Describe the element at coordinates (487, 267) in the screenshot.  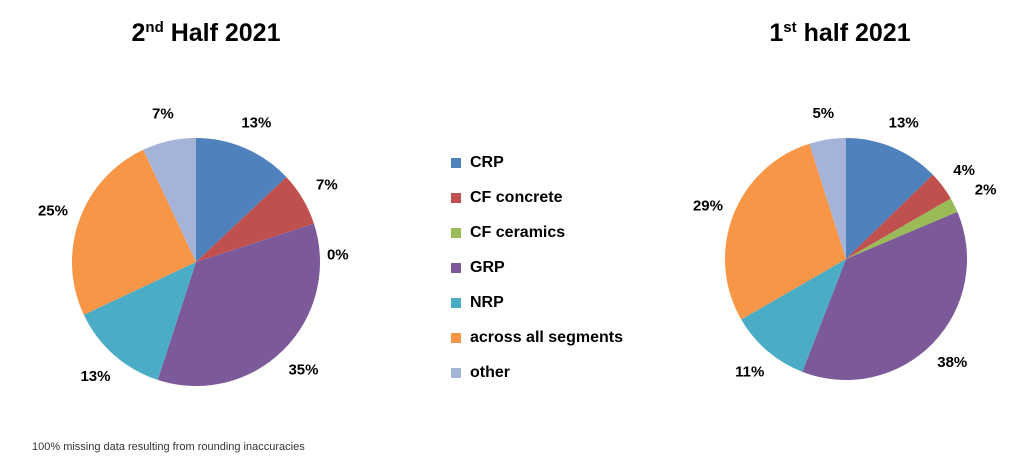
I see `legend-label: GRP` at that location.